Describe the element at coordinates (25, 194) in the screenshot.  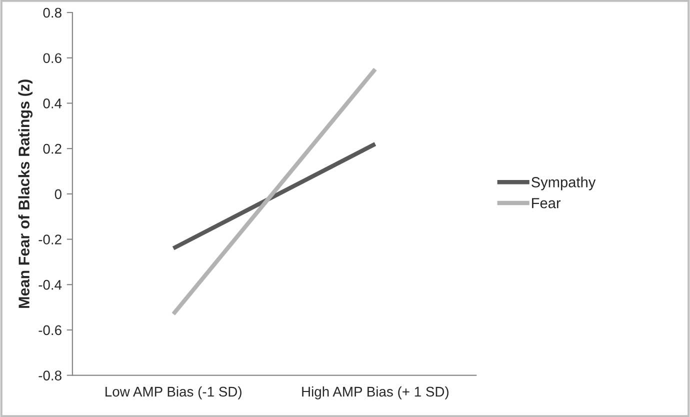
I see `y-axis-title: Mean Fear of Blacks Ratings (z)` at that location.